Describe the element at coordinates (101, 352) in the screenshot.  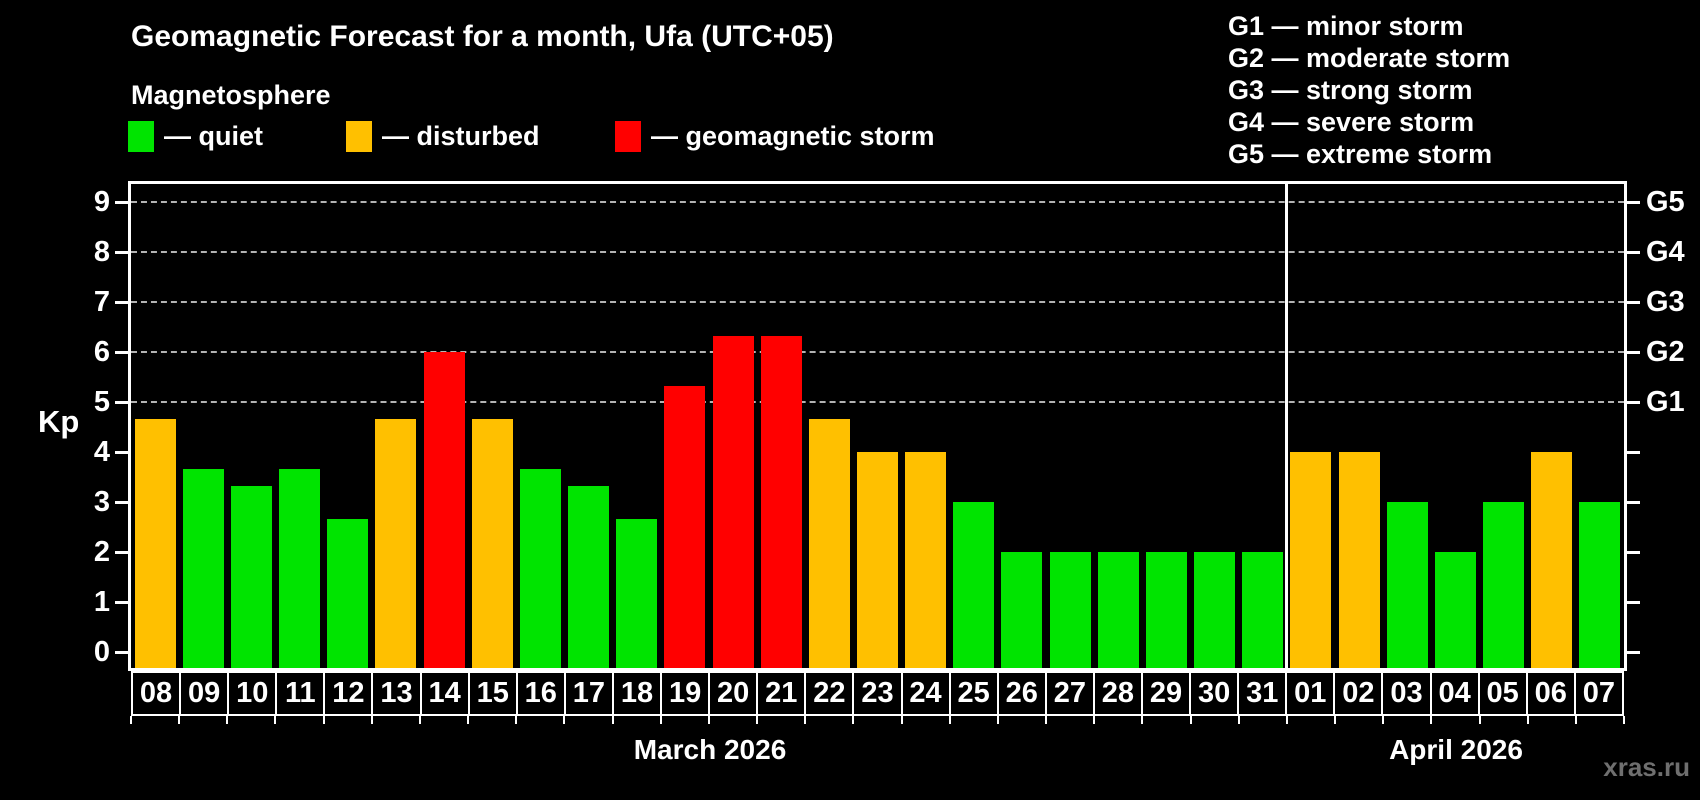
I see `kp-tick-label: 6` at that location.